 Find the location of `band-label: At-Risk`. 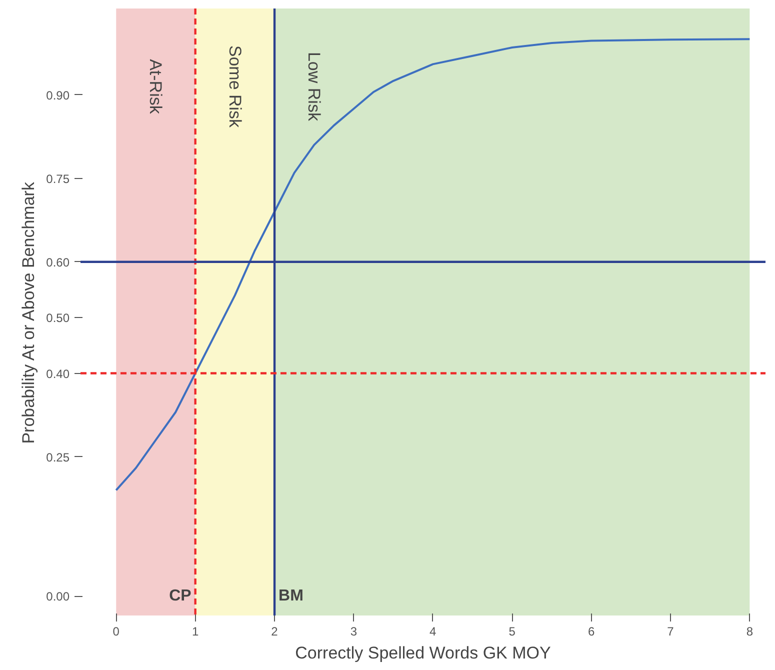

band-label: At-Risk is located at coordinates (156, 86).